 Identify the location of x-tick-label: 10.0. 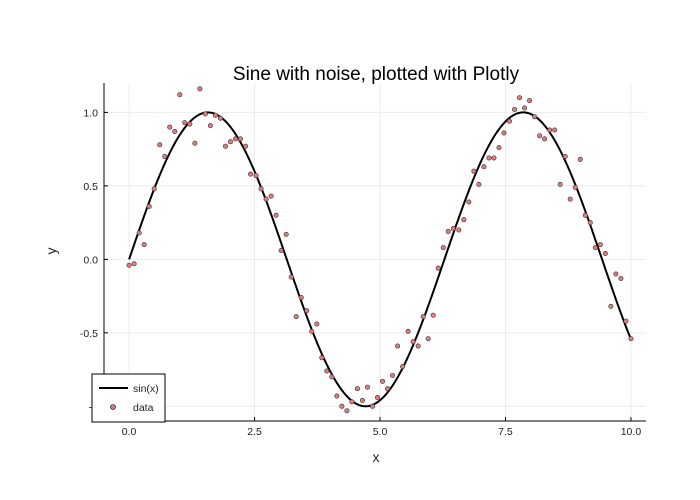
(631, 432).